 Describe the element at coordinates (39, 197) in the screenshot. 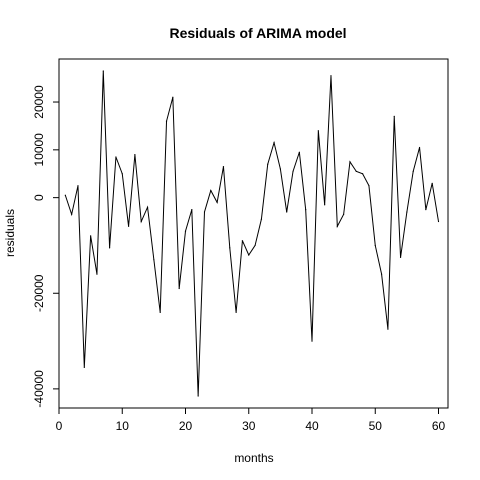

I see `y-tick-label: 0` at that location.